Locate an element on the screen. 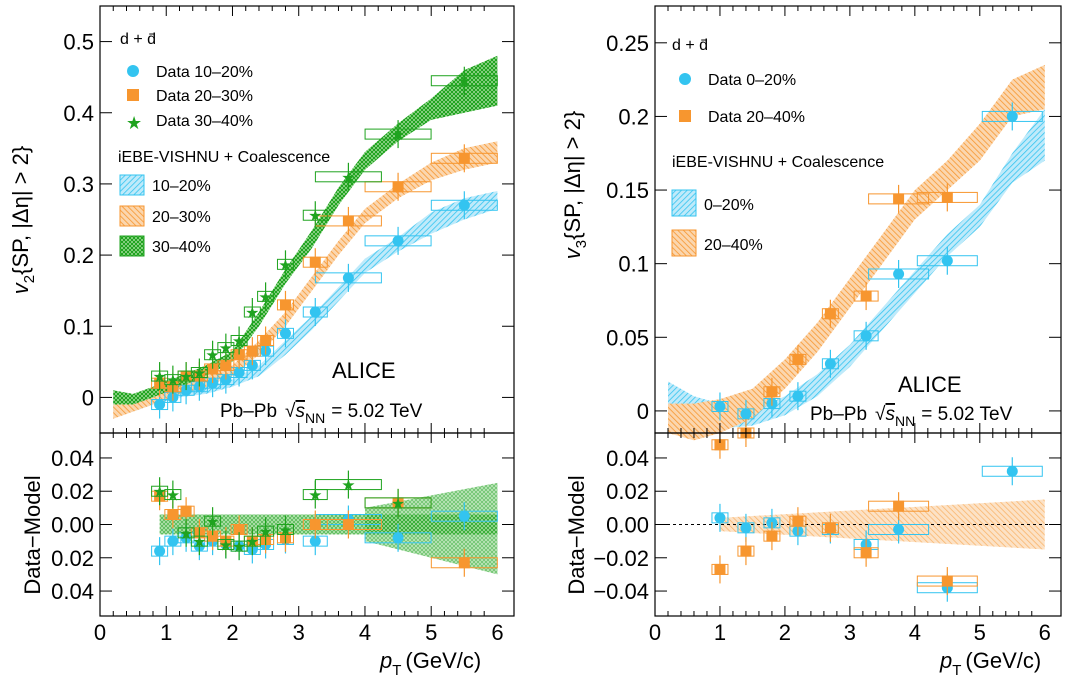  v2-x-axis-label: pT (GeV/c) is located at coordinates (430, 663).